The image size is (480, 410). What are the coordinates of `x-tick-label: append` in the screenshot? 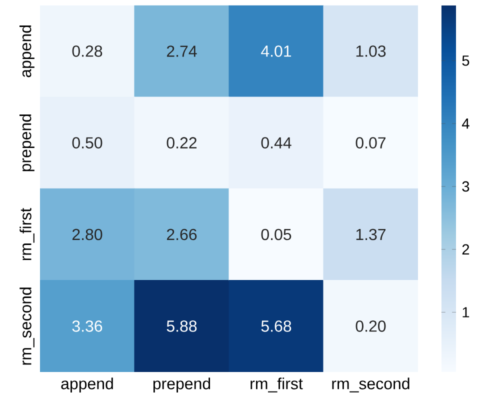 It's located at (87, 385).